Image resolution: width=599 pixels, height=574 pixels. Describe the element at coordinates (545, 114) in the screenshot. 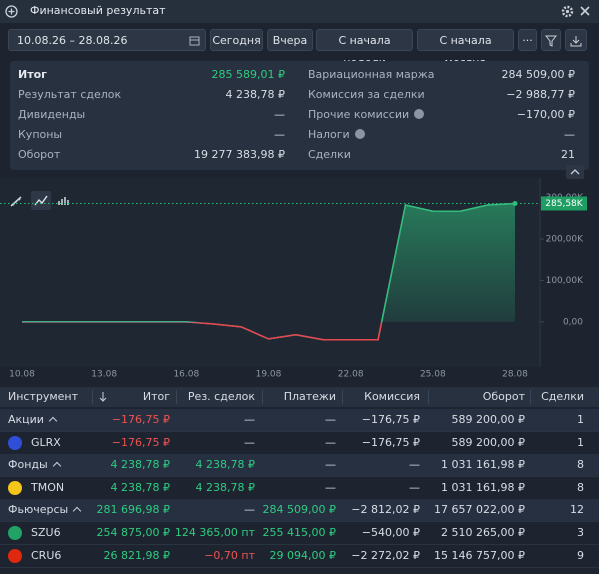

I see `summary-value: −170,00 ₽` at that location.